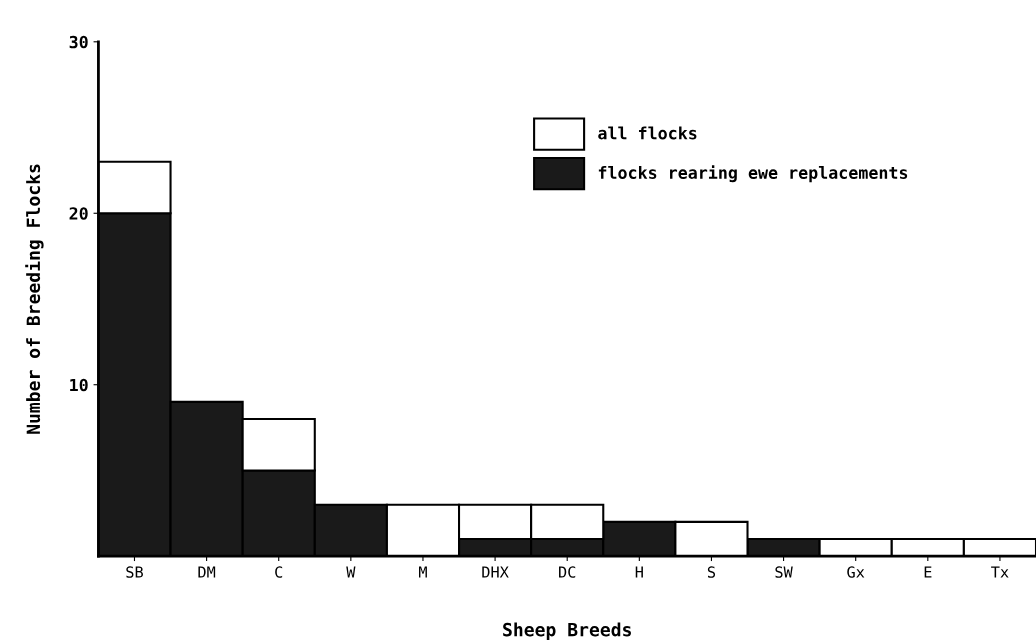 The height and width of the screenshot is (643, 1036). What do you see at coordinates (423, 572) in the screenshot?
I see `x-tick-label: M` at bounding box center [423, 572].